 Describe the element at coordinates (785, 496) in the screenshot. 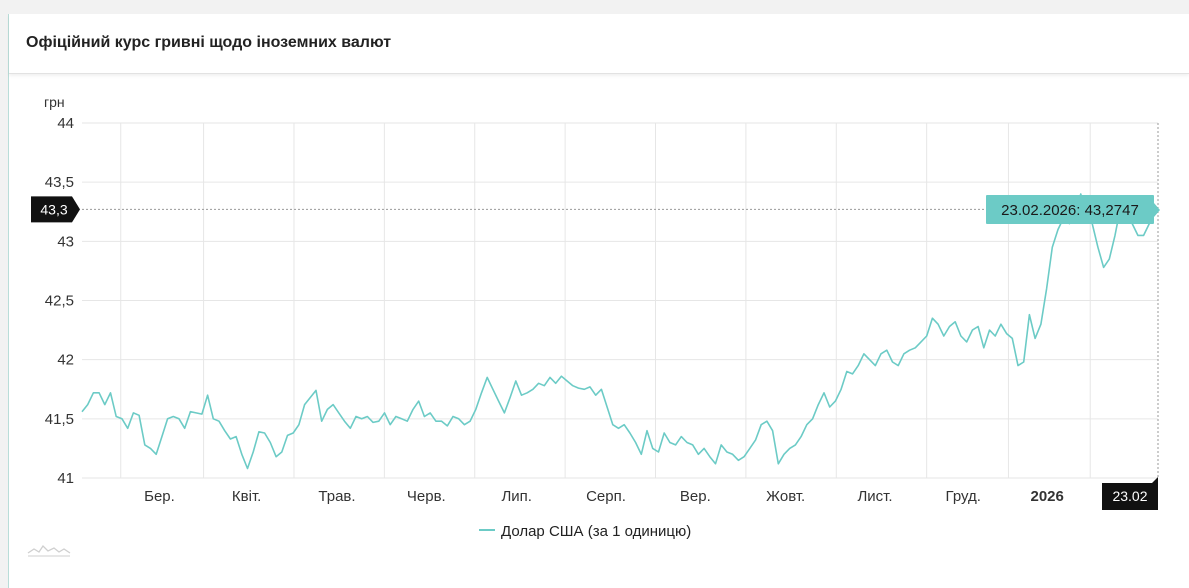

I see `x-tick-label: Жовт.` at that location.